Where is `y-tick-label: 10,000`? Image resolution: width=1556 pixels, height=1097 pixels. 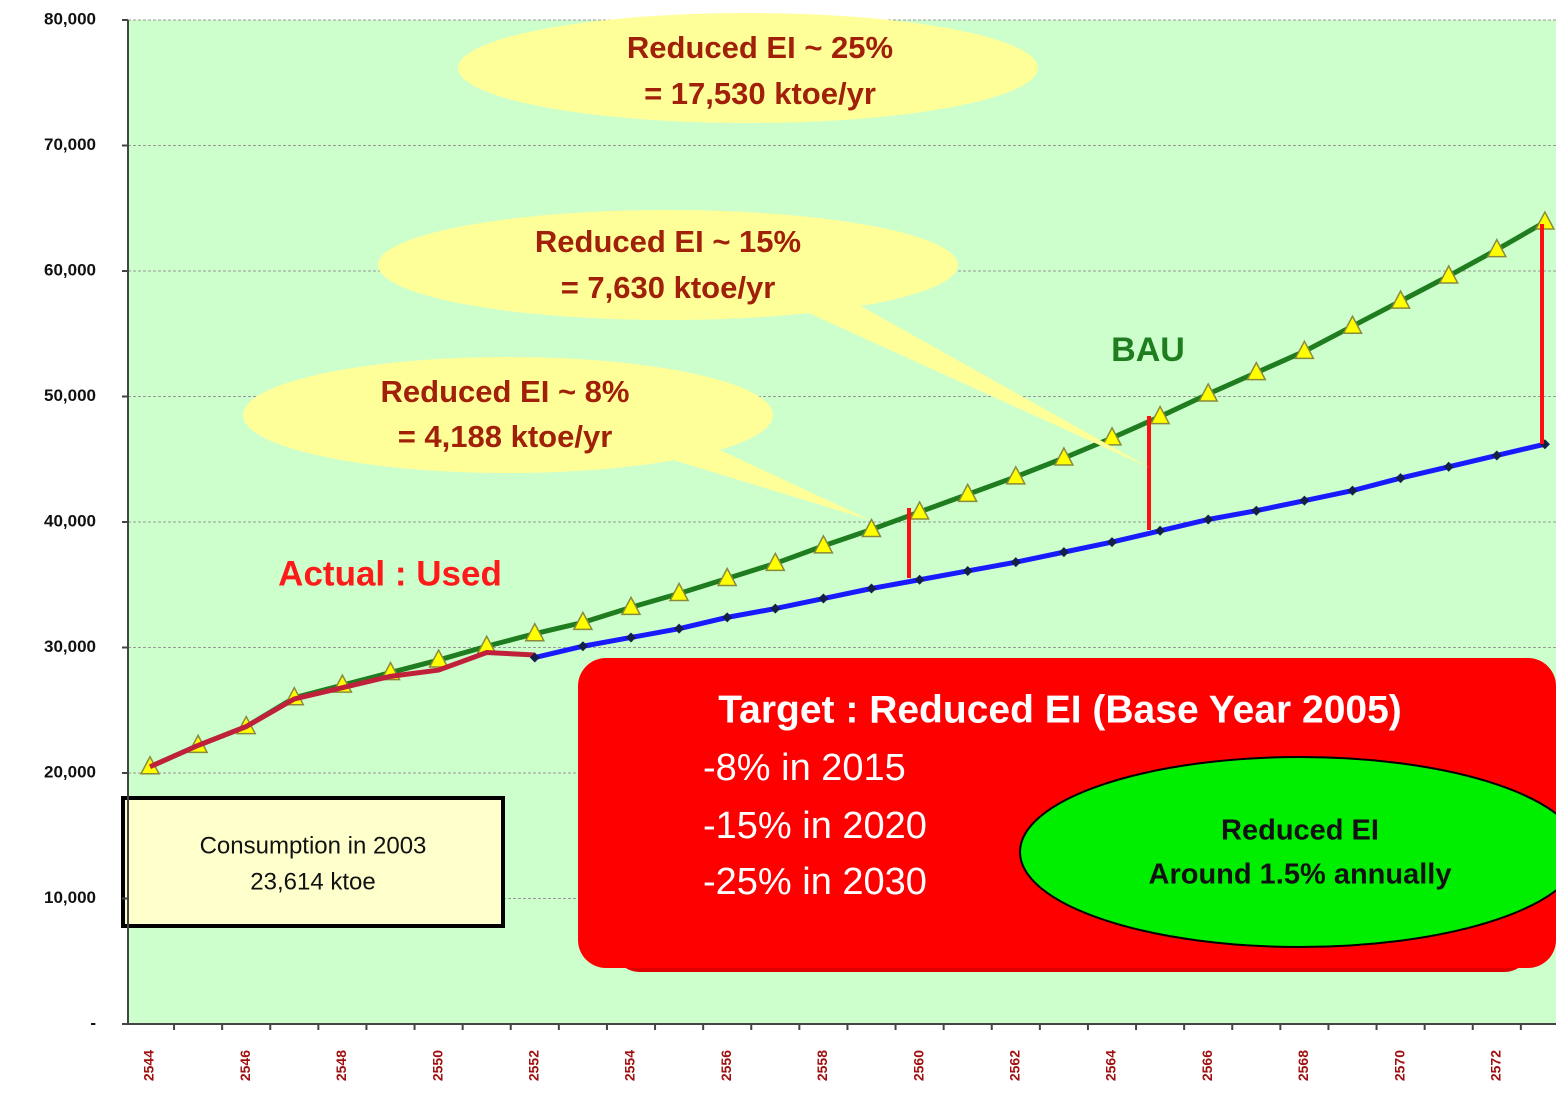
y-tick-label: 10,000 is located at coordinates (70, 897).